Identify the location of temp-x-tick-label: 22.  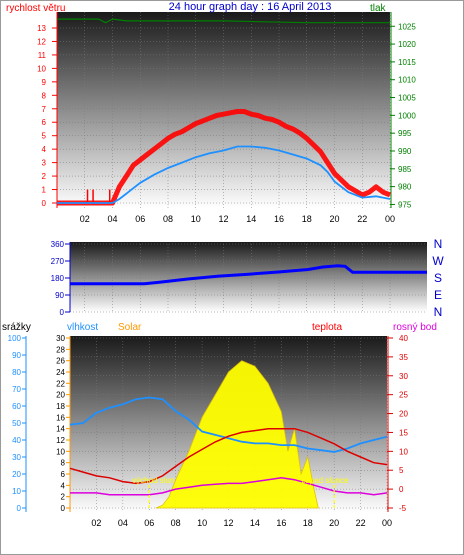
(361, 523).